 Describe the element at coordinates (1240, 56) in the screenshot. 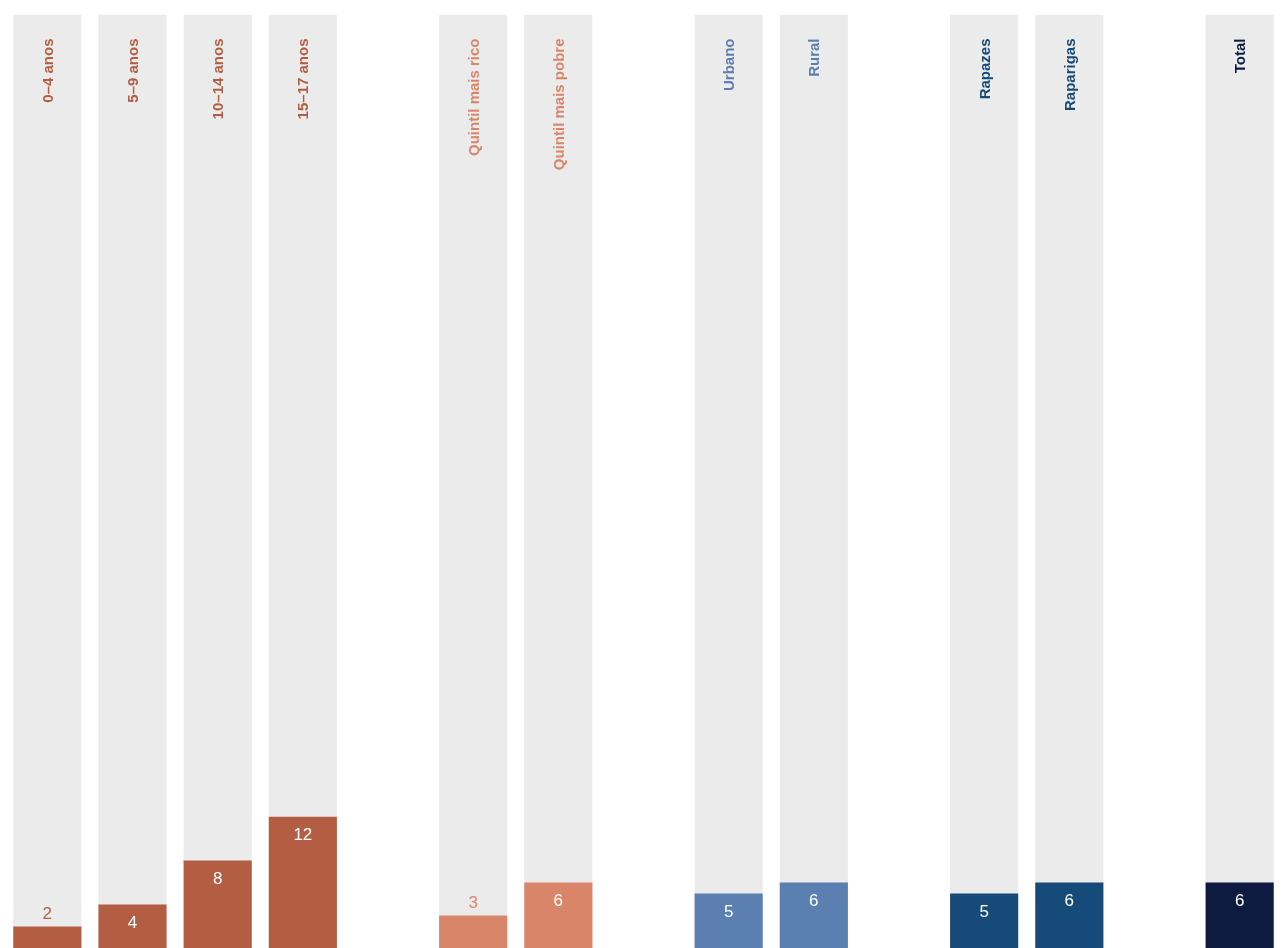

I see `x-tick-label: Total` at that location.